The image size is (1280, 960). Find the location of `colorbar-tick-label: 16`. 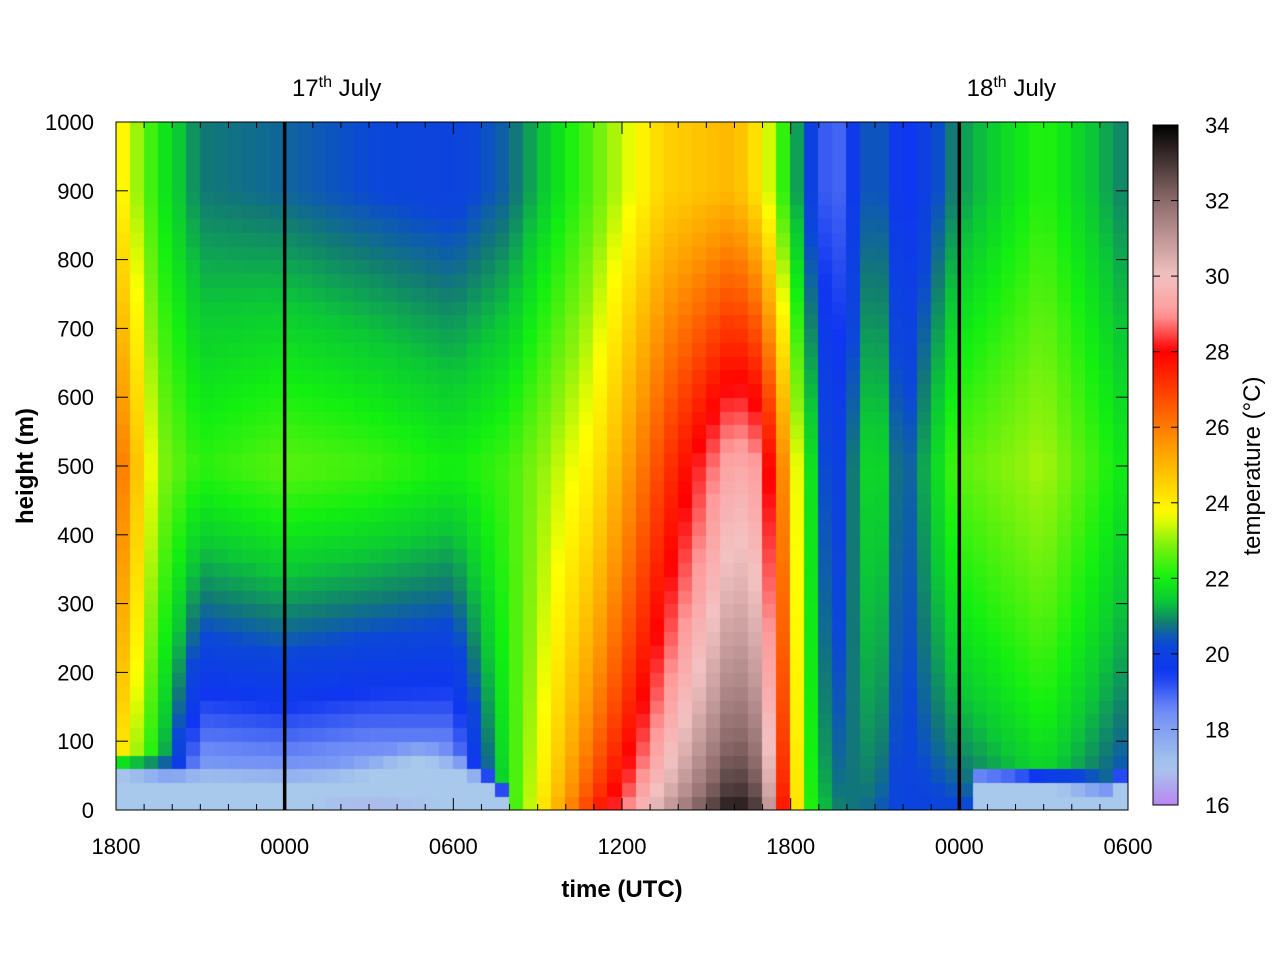

colorbar-tick-label: 16 is located at coordinates (1217, 805).